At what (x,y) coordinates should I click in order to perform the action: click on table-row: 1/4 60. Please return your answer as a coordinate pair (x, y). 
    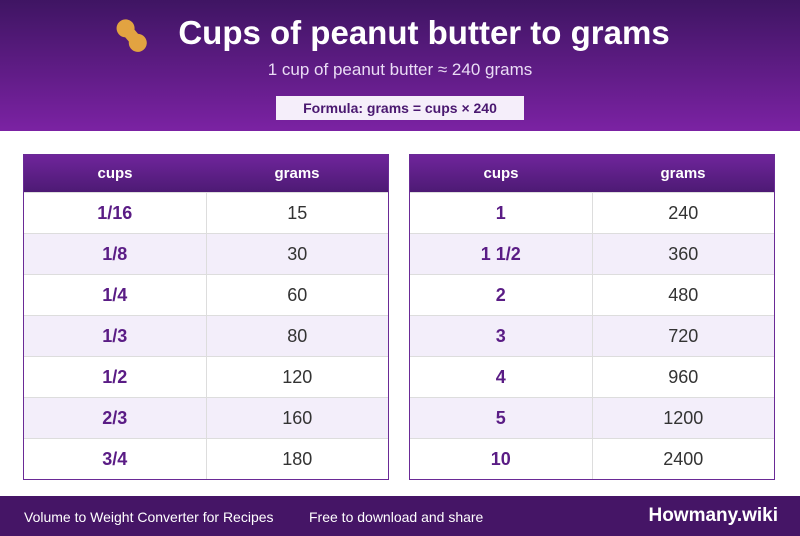
    Looking at the image, I should click on (206, 294).